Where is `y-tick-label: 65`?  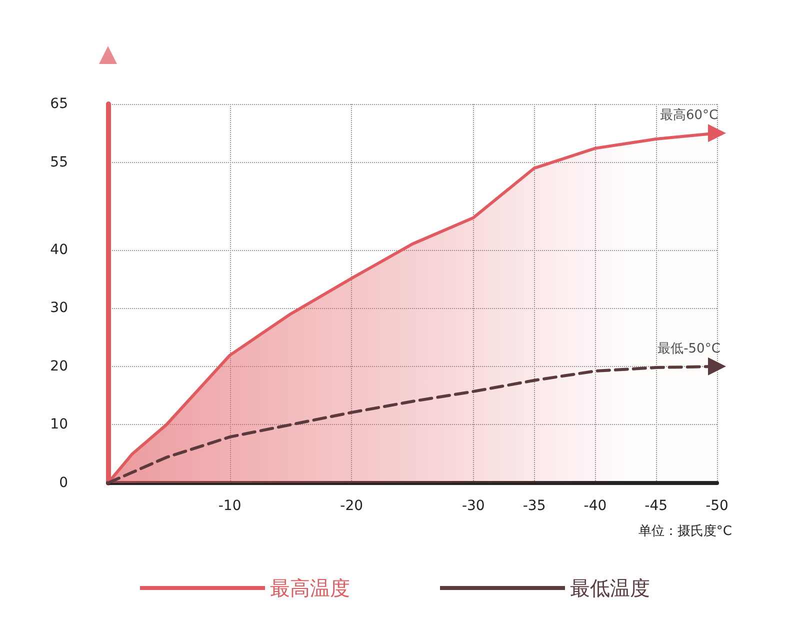
y-tick-label: 65 is located at coordinates (59, 104).